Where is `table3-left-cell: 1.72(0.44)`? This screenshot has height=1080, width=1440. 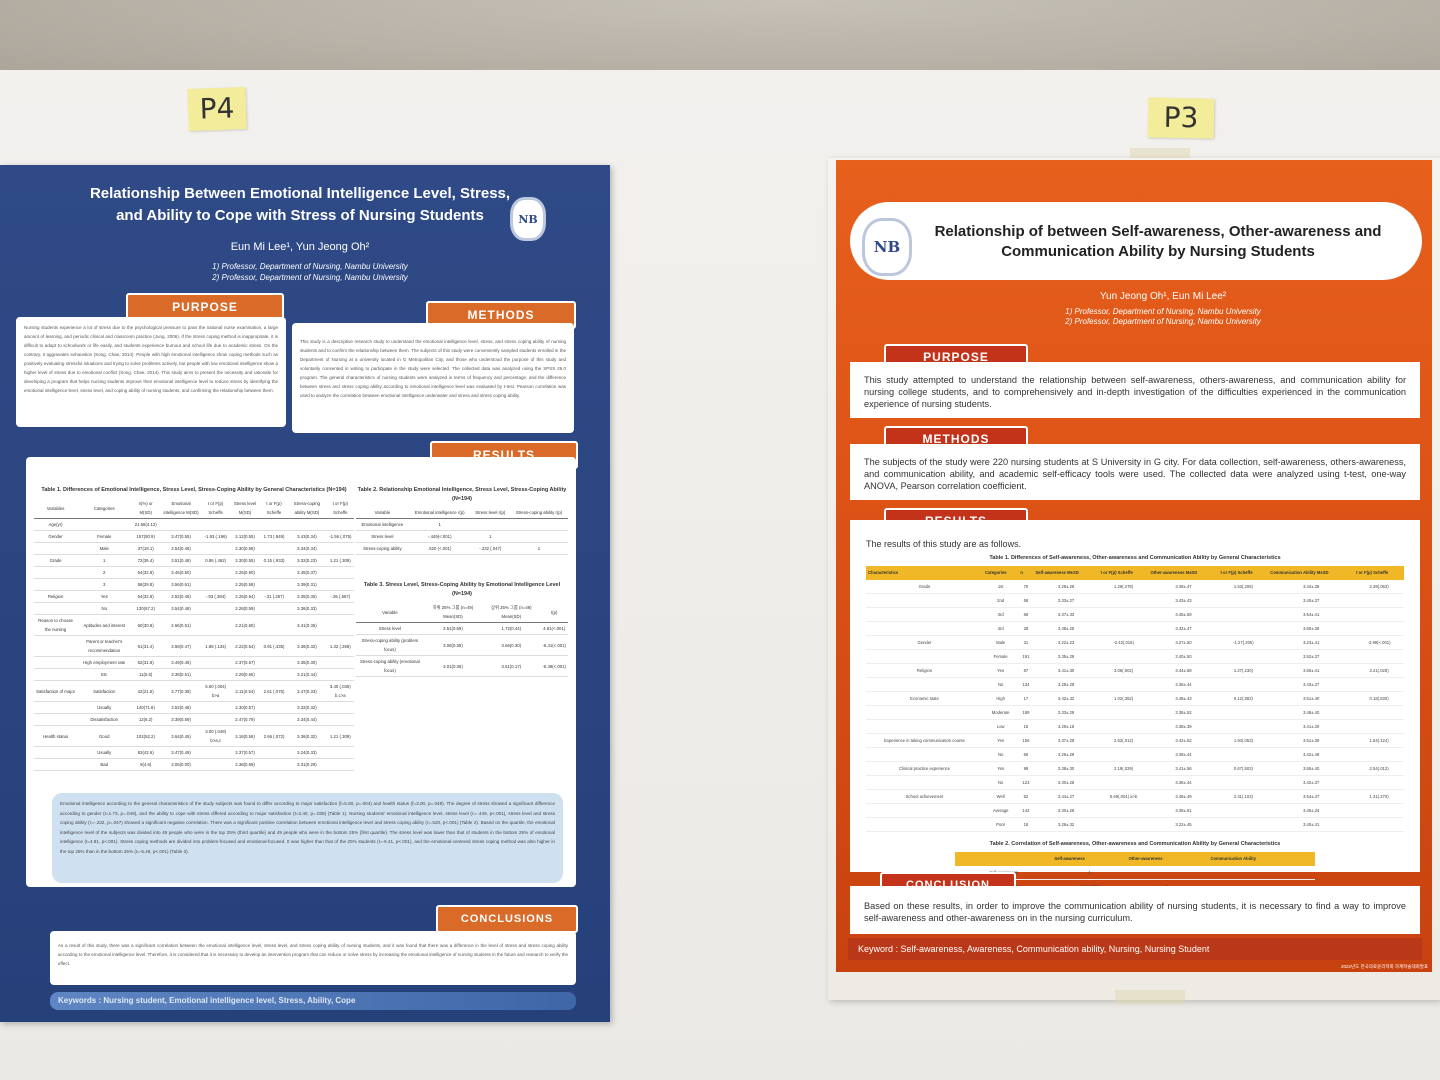
table3-left-cell: 1.72(0.44) is located at coordinates (511, 628).